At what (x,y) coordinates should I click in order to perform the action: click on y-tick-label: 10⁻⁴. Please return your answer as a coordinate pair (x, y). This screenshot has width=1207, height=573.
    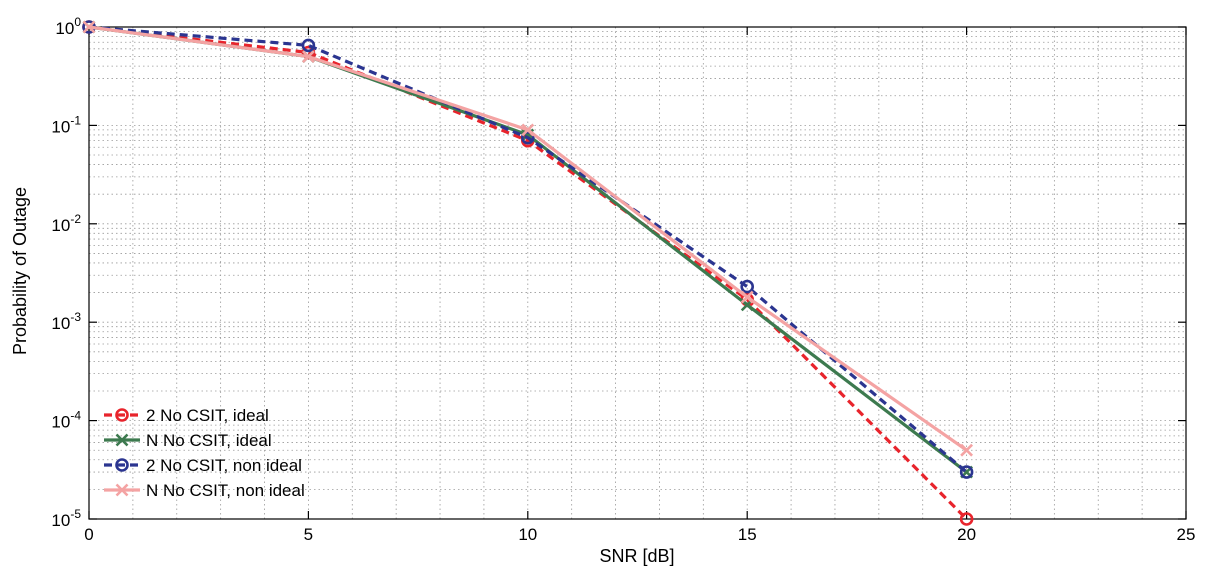
    Looking at the image, I should click on (66, 420).